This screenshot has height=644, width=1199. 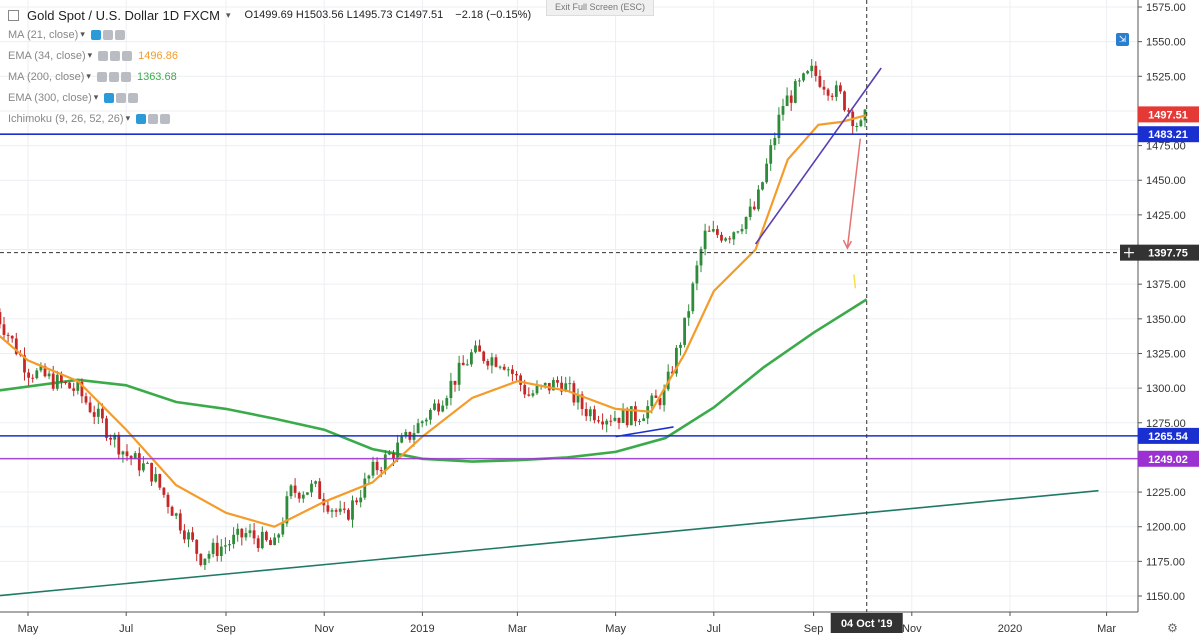 What do you see at coordinates (644, 432) in the screenshot?
I see `trendline-may-lows` at bounding box center [644, 432].